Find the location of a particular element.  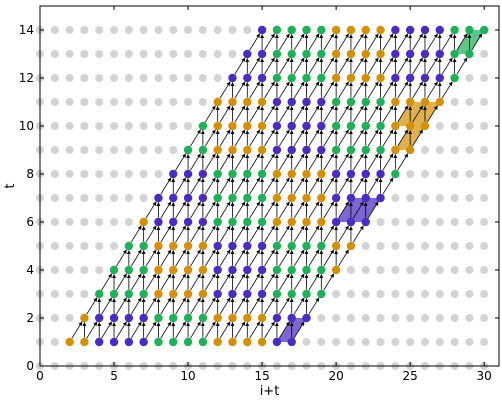

y-axis-label: t is located at coordinates (10, 185).